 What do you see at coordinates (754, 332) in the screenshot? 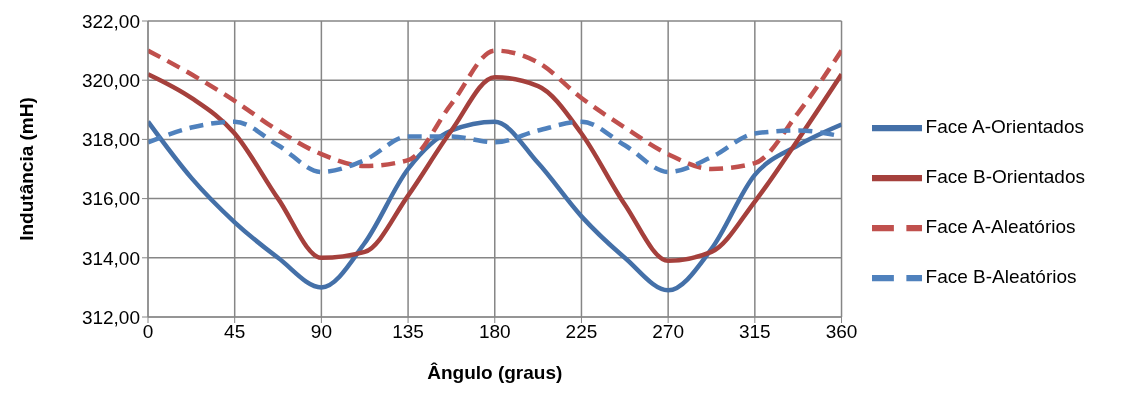
I see `x-tick-label: 315` at bounding box center [754, 332].